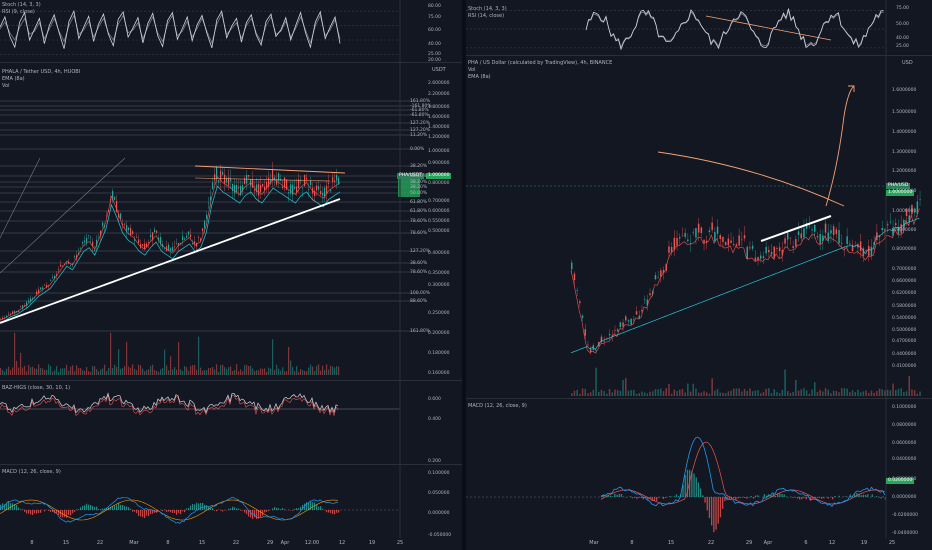 Image resolution: width=932 pixels, height=550 pixels. I want to click on price-axis-label: 2.200000, so click(439, 94).